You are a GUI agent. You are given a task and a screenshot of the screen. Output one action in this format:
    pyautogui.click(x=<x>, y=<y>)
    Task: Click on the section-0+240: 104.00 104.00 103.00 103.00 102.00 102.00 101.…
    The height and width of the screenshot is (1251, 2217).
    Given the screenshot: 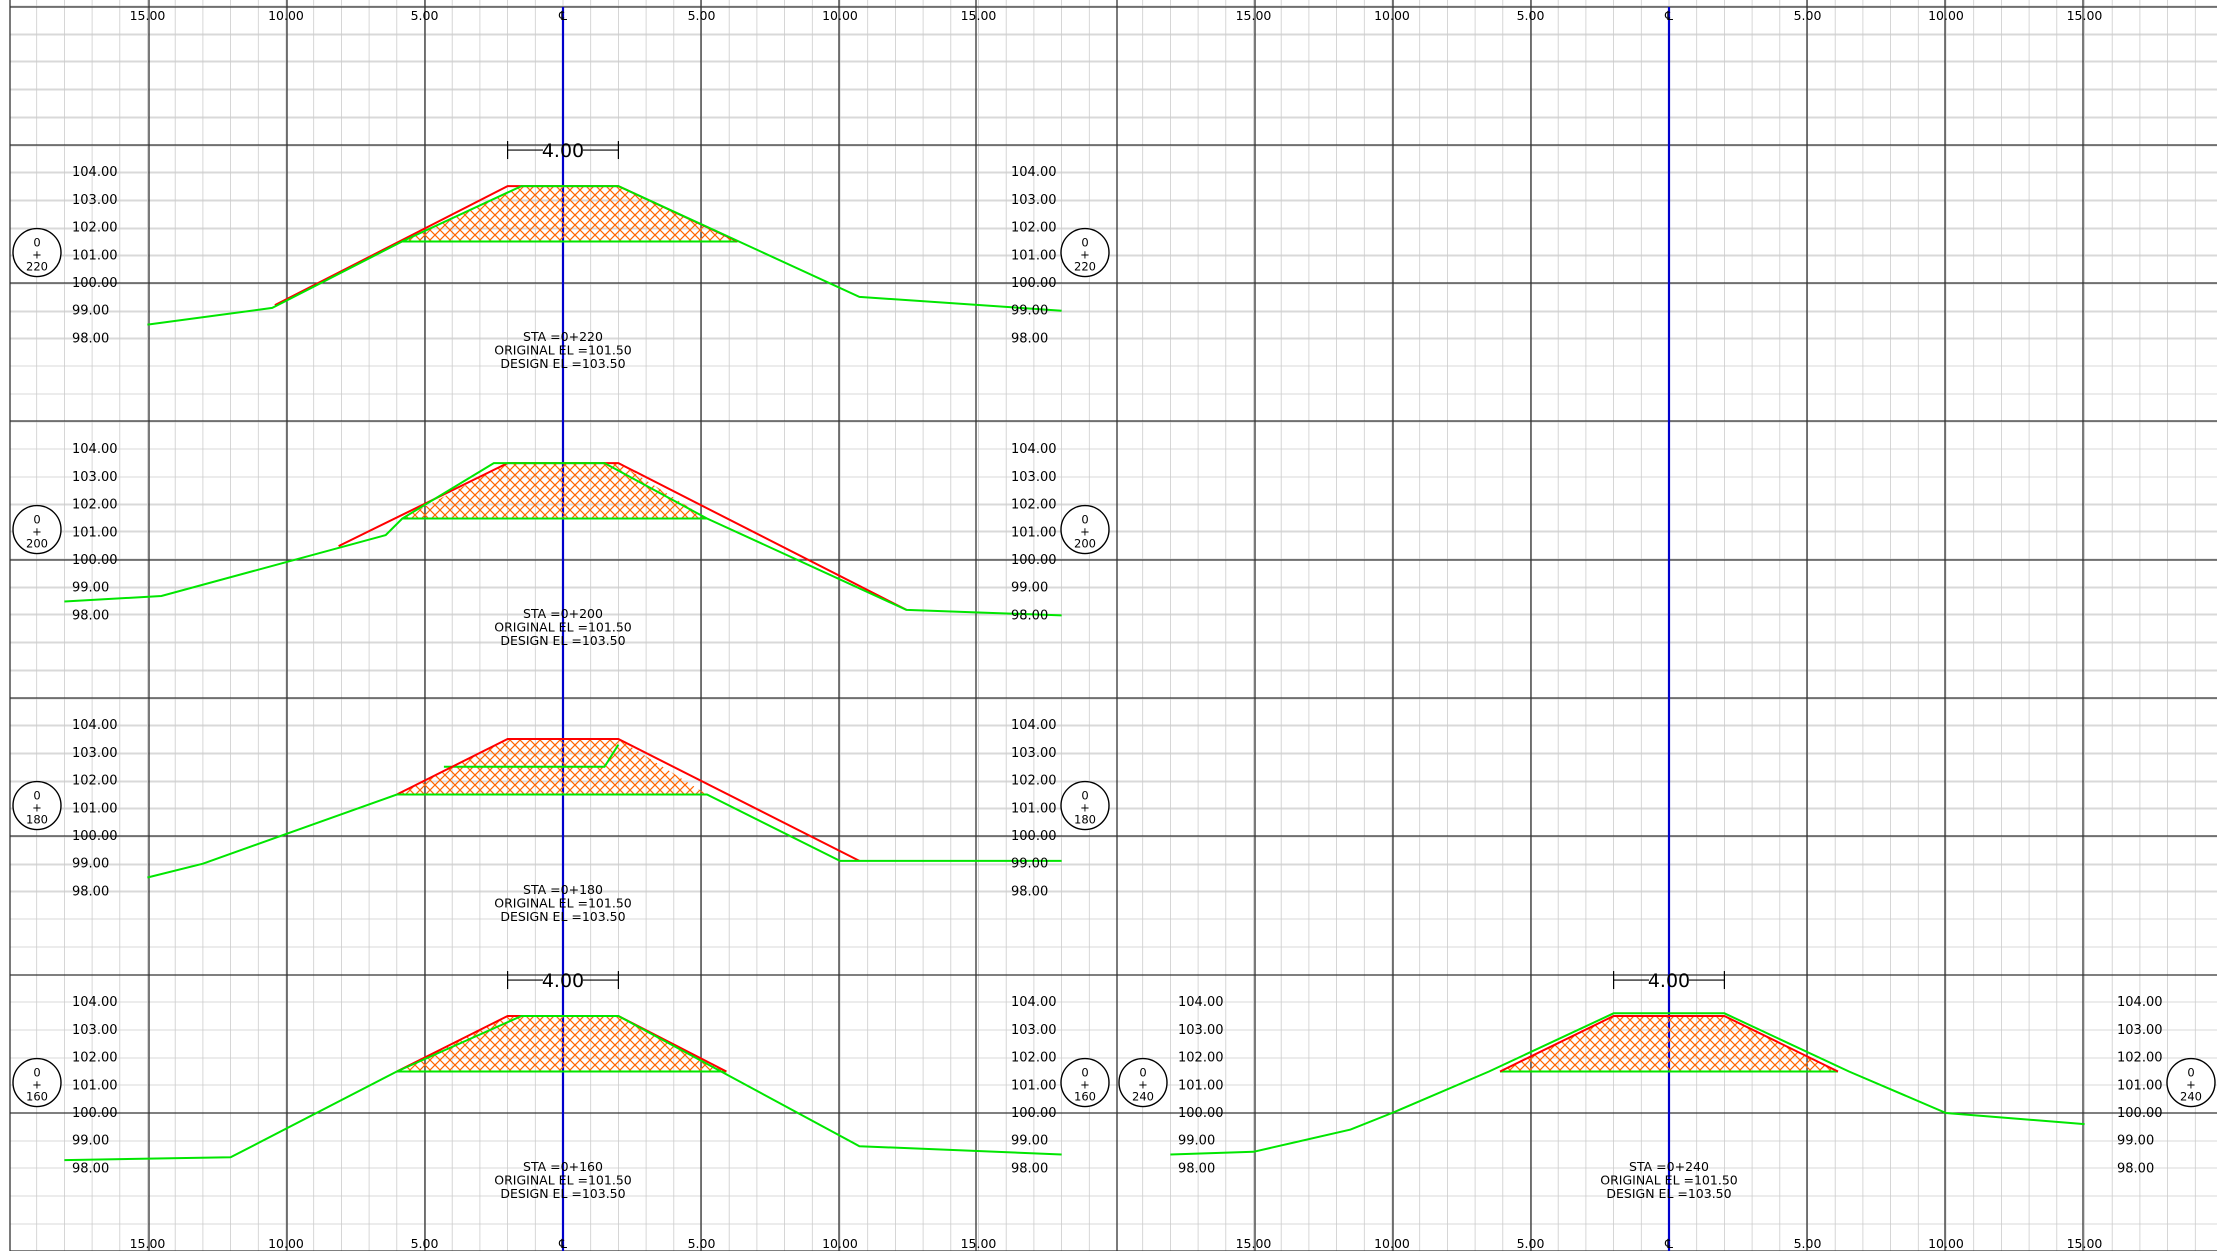 What is the action you would take?
    pyautogui.click(x=1667, y=1085)
    